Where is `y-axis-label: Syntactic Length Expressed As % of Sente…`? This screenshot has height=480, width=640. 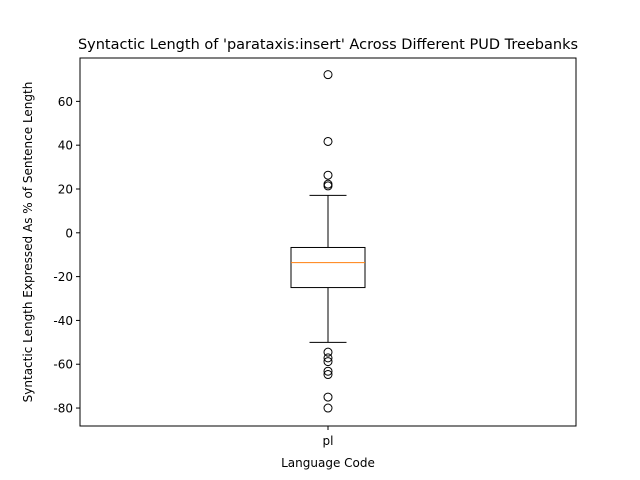 y-axis-label: Syntactic Length Expressed As % of Sente… is located at coordinates (28, 242).